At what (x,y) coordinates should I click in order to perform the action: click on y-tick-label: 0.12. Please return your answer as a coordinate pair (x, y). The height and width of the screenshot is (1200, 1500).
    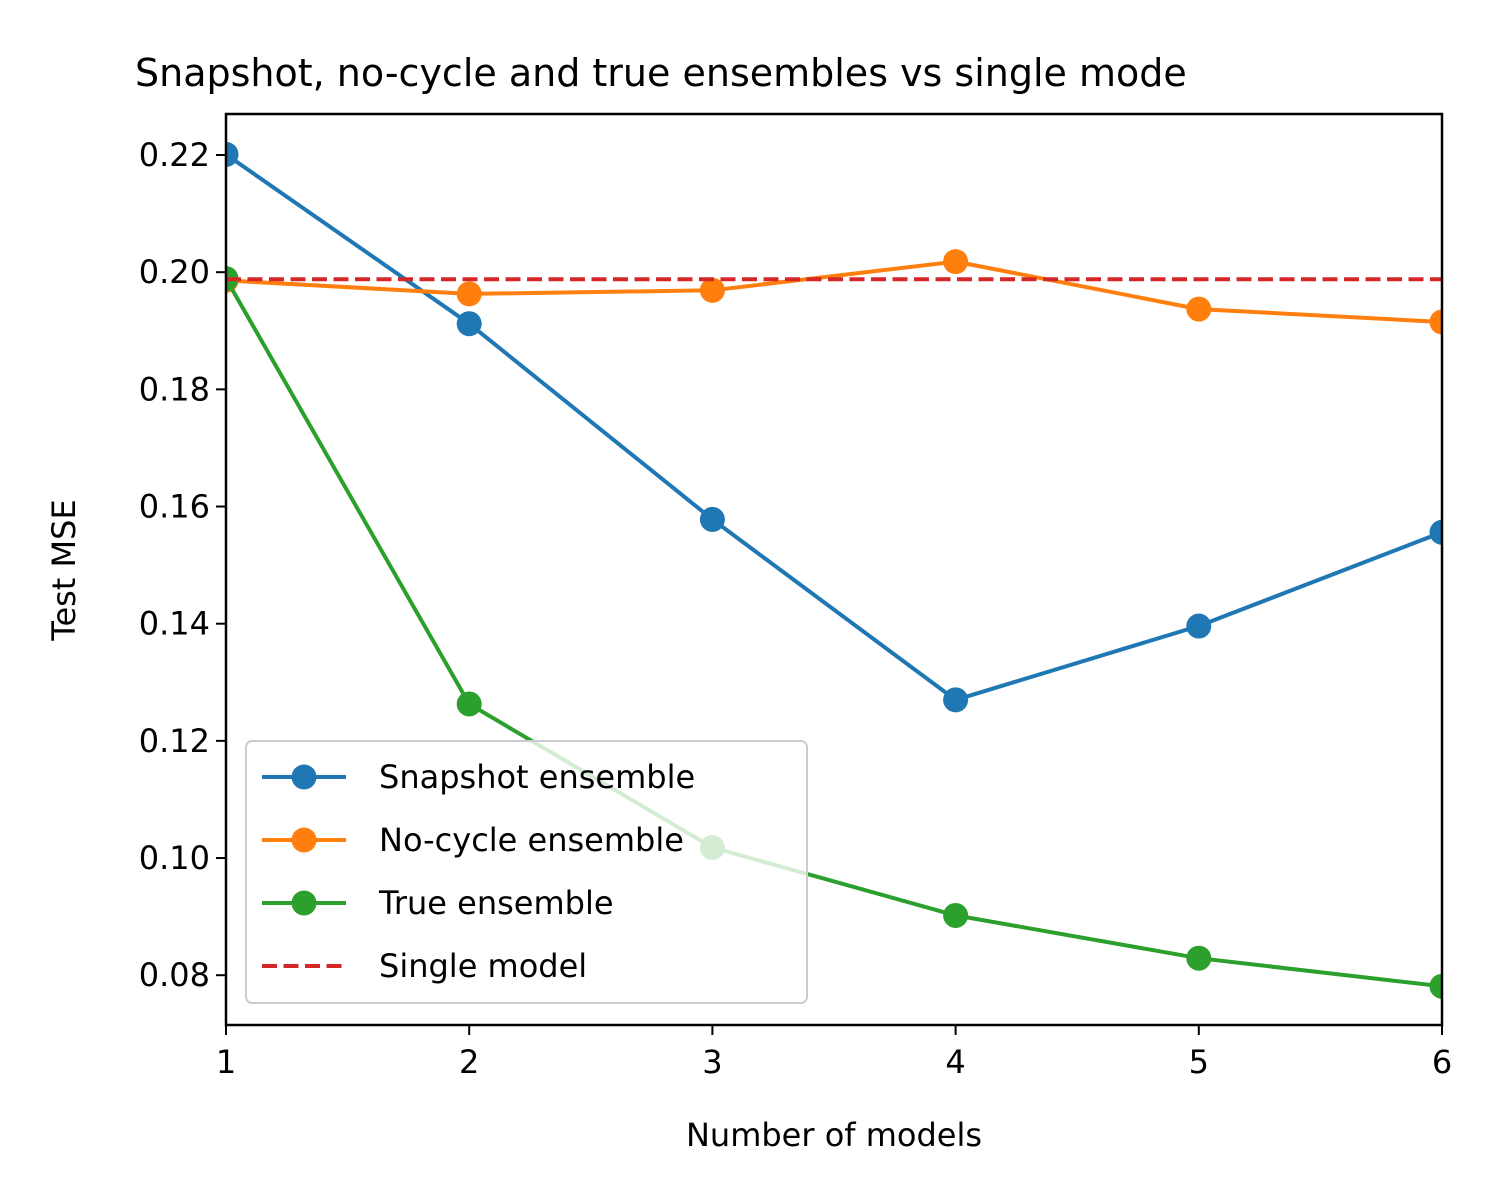
    Looking at the image, I should click on (174, 741).